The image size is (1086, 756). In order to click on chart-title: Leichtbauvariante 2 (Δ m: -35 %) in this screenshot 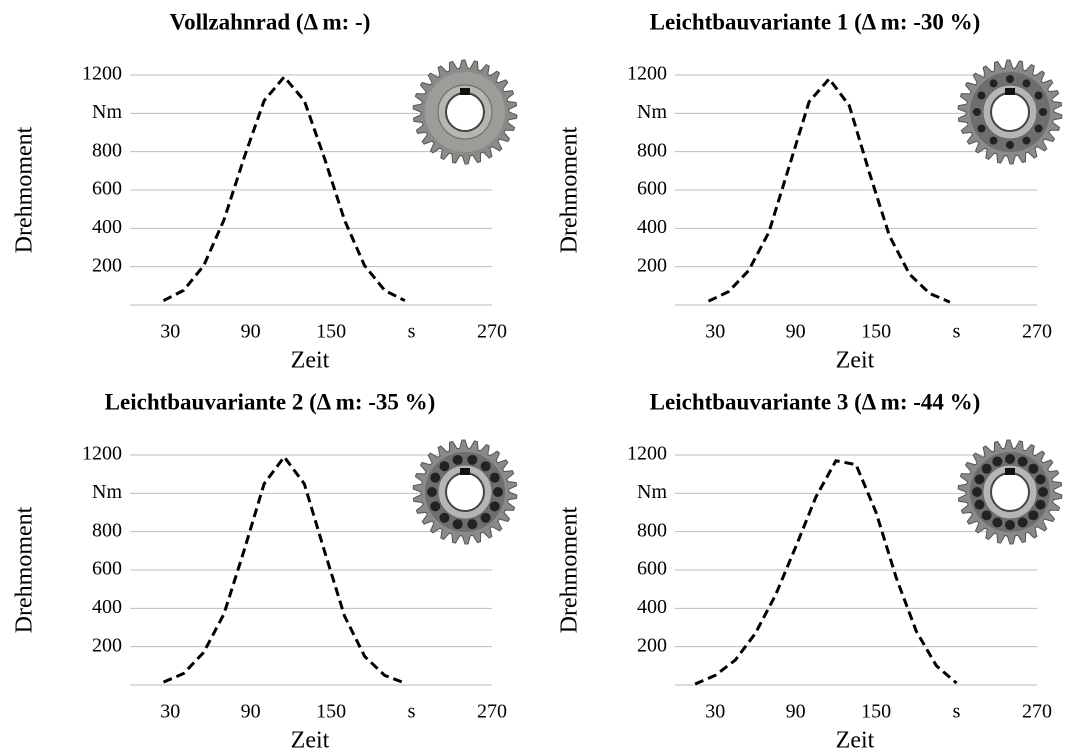, I will do `click(270, 401)`.